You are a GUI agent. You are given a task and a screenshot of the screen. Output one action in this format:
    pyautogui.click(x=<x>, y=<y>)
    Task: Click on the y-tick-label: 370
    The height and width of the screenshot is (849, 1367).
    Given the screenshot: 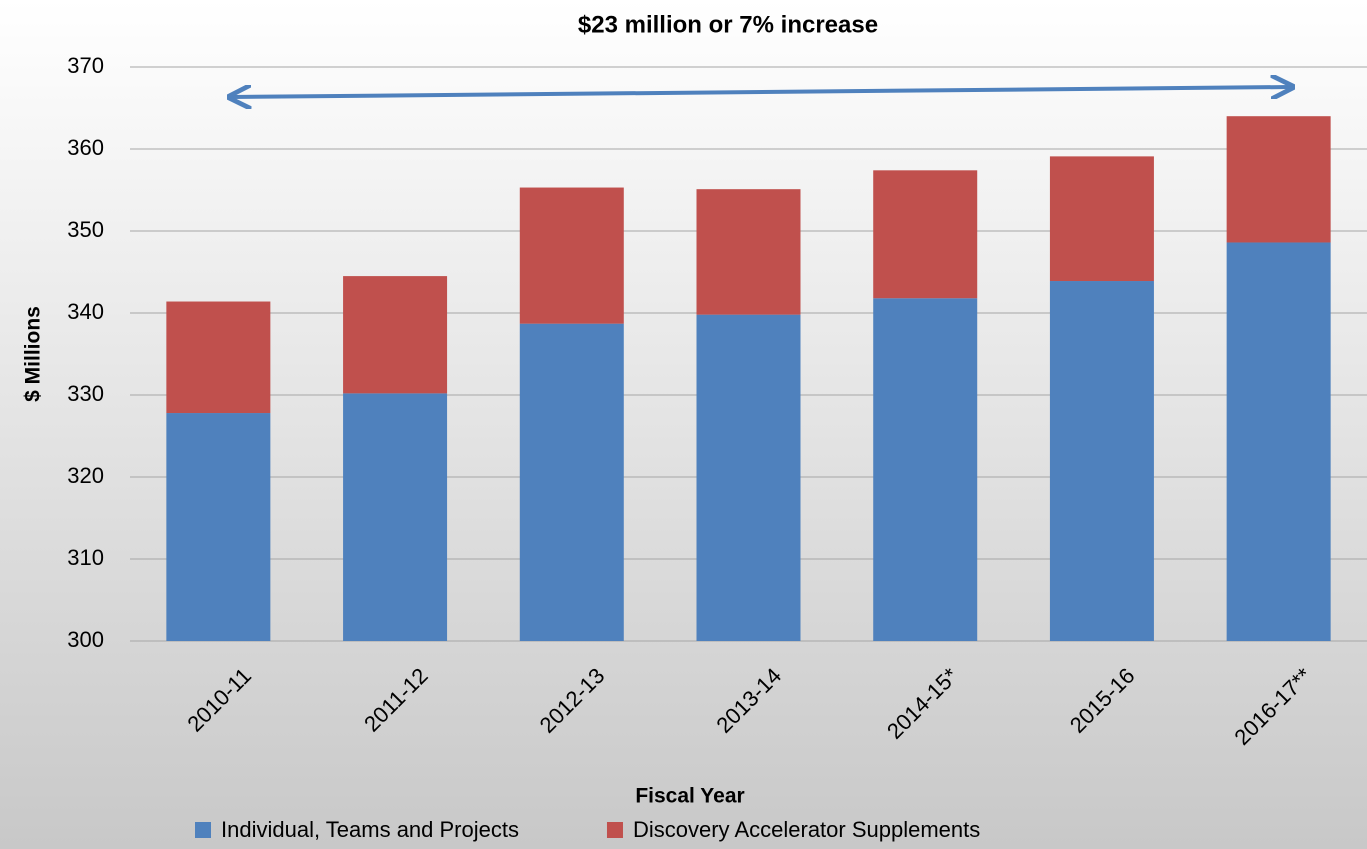 What is the action you would take?
    pyautogui.click(x=85, y=65)
    